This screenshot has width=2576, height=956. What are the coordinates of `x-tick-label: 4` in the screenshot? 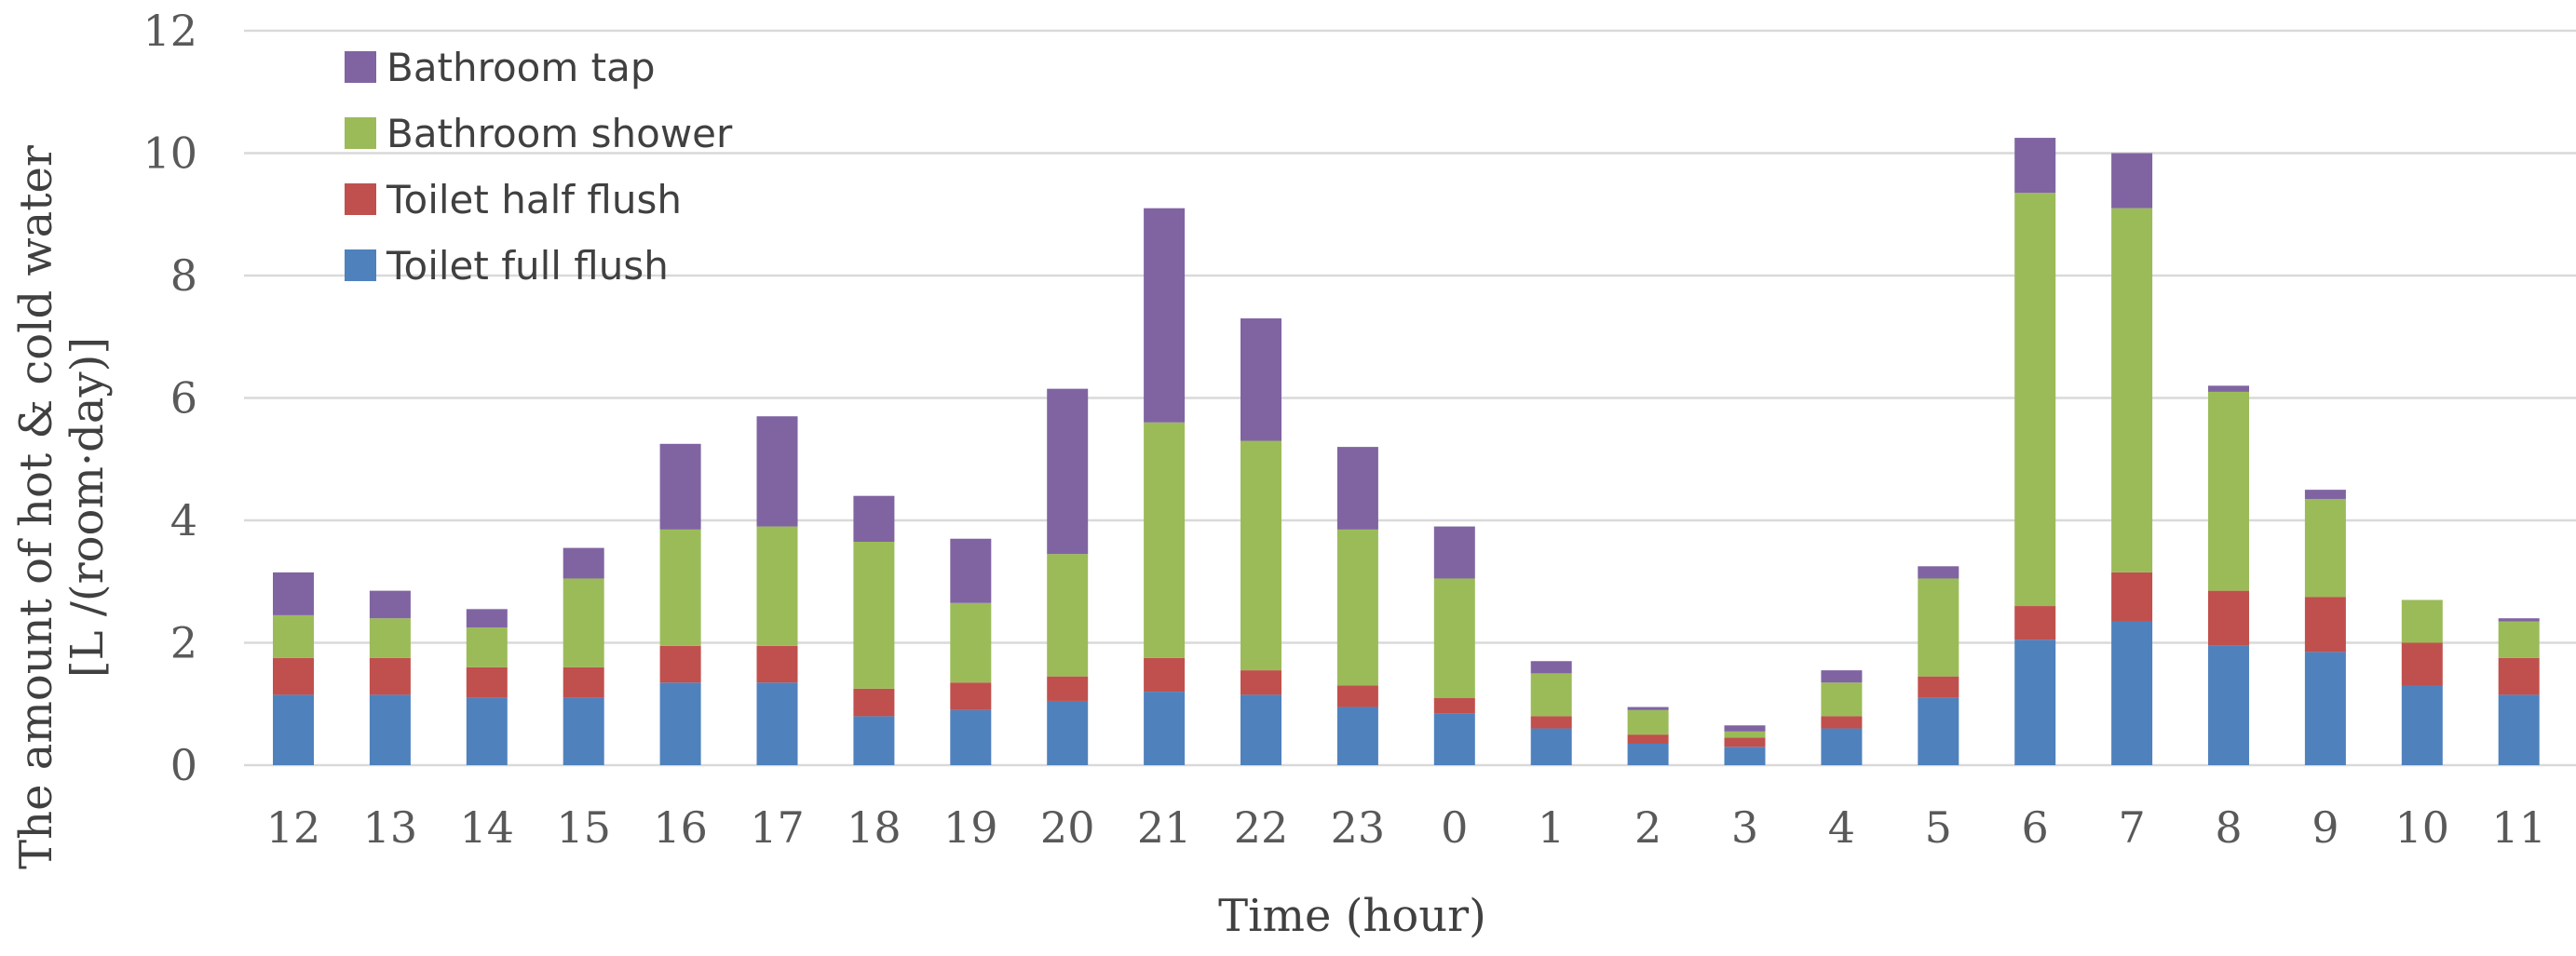 It's located at (1841, 827).